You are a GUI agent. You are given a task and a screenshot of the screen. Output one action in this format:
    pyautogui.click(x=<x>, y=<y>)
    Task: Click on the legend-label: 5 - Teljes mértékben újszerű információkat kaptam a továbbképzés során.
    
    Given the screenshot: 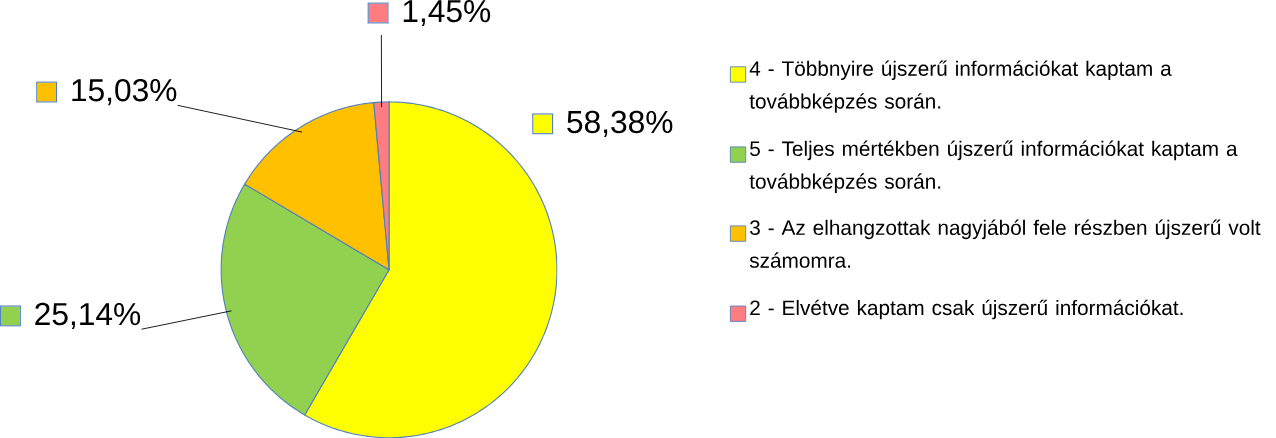 What is the action you would take?
    pyautogui.click(x=993, y=166)
    